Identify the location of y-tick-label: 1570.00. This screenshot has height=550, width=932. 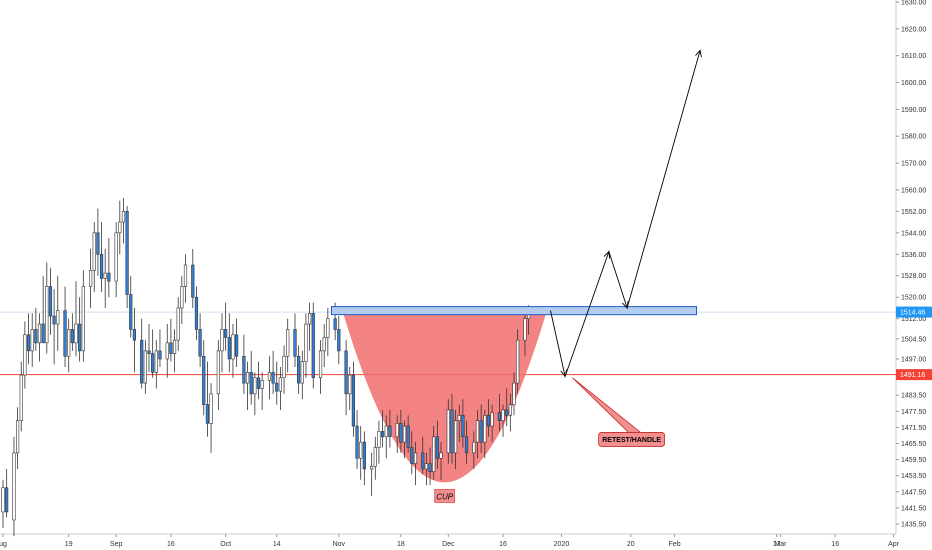
(913, 164).